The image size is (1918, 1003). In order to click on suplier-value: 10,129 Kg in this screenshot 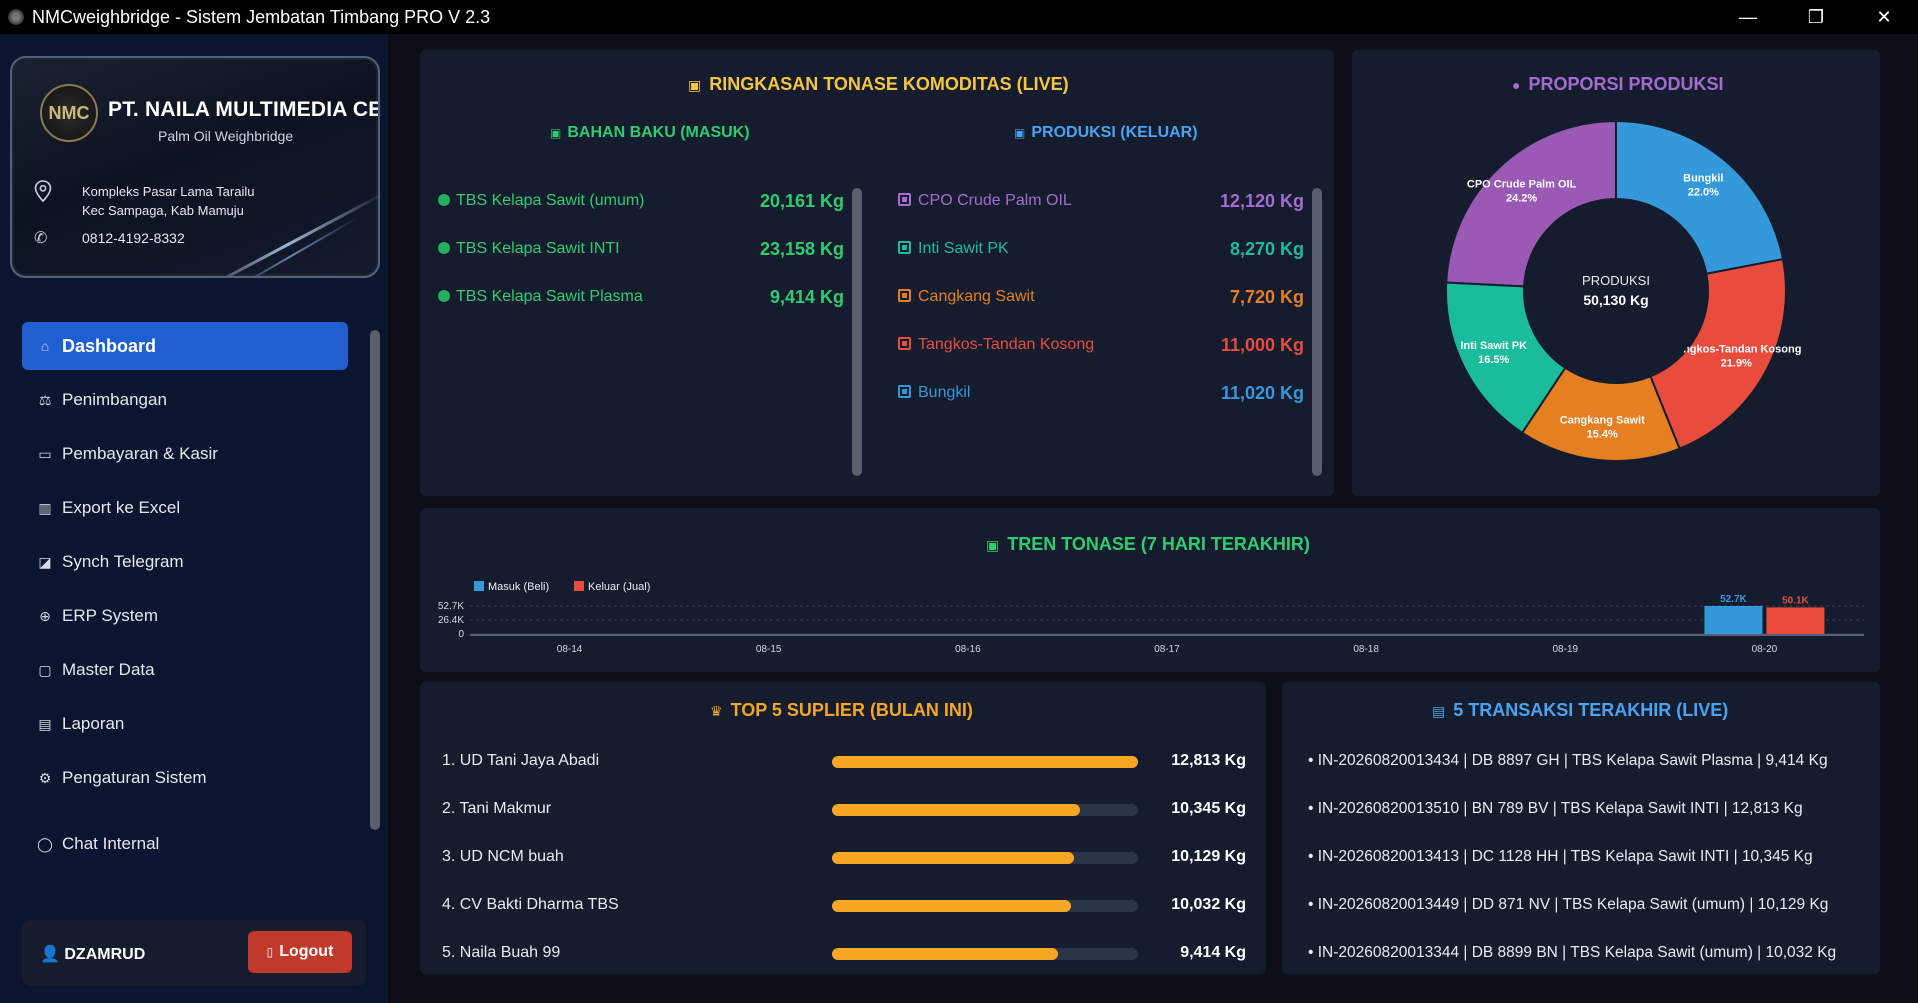, I will do `click(1208, 856)`.